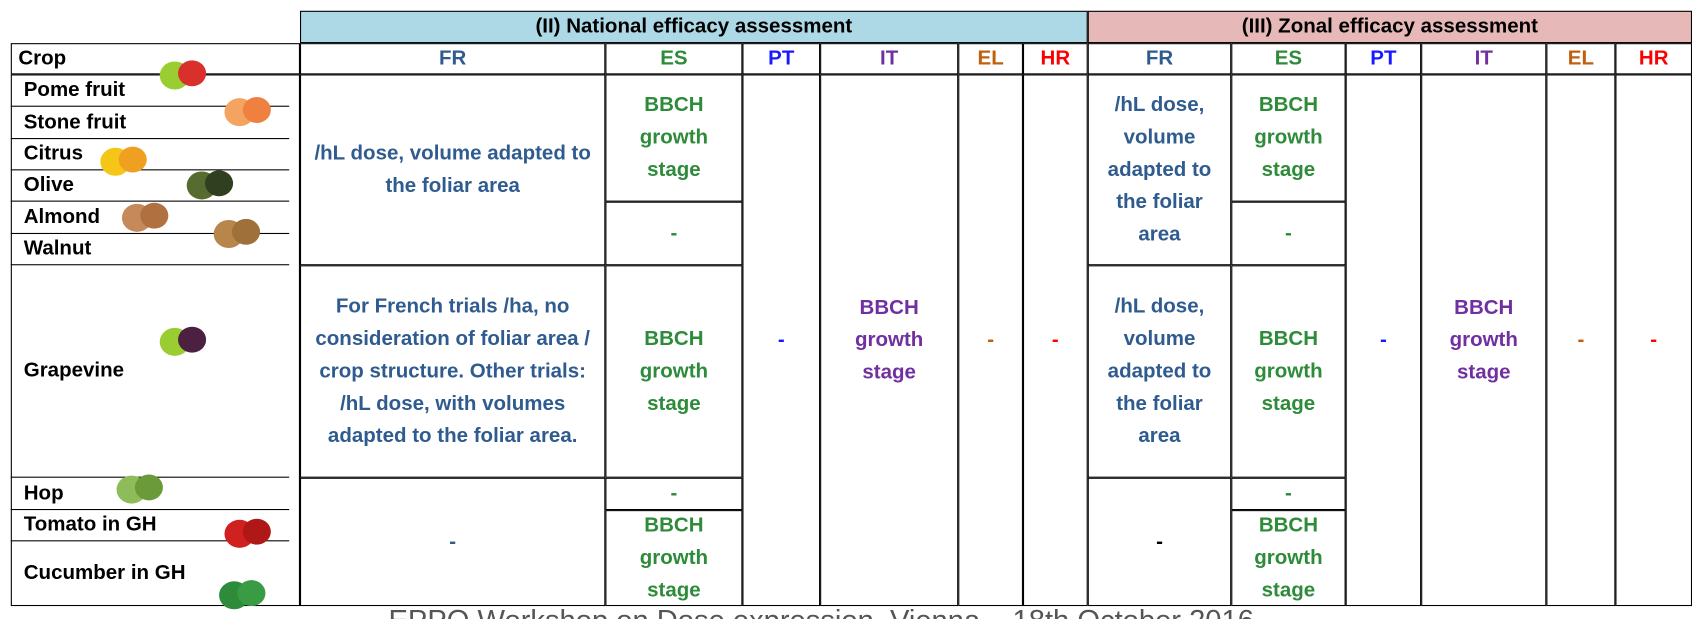  Describe the element at coordinates (150, 371) in the screenshot. I see `crop-name: Grapevine` at that location.